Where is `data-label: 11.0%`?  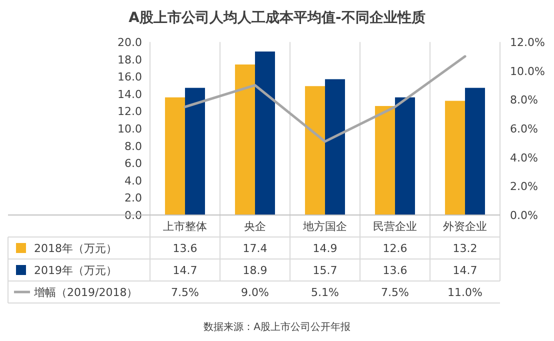 data-label: 11.0% is located at coordinates (465, 292).